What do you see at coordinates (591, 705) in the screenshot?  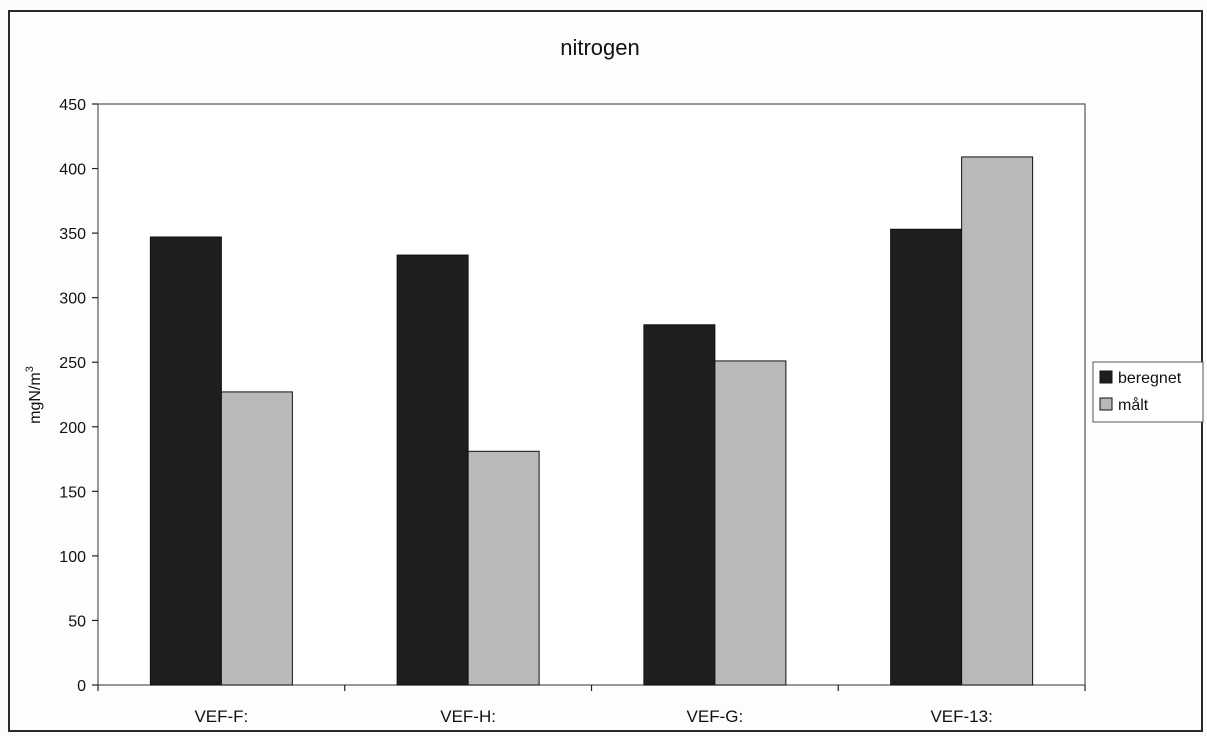 I see `x-axis: VEF-F: VEF-H: VEF-G: VEF-13:` at bounding box center [591, 705].